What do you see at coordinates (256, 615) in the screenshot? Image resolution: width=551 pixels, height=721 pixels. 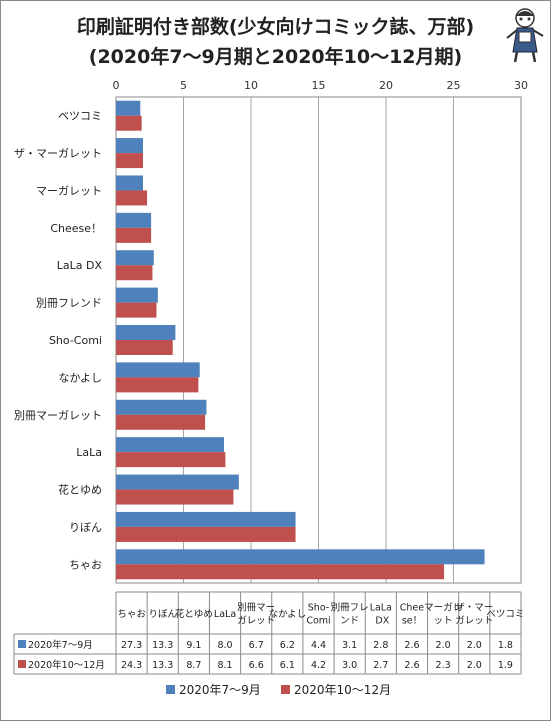 I see `table-header-cell: 別冊マーガレット` at bounding box center [256, 615].